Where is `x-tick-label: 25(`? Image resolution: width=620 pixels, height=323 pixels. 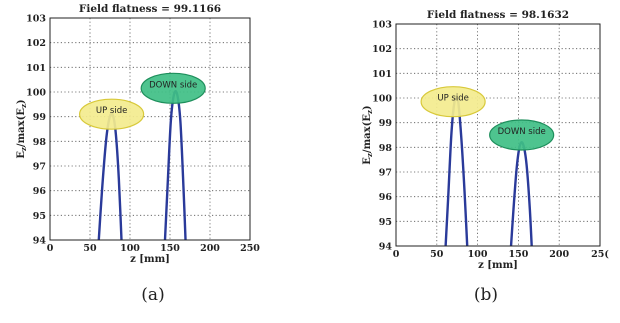
x-tick-label: 25( is located at coordinates (600, 254).